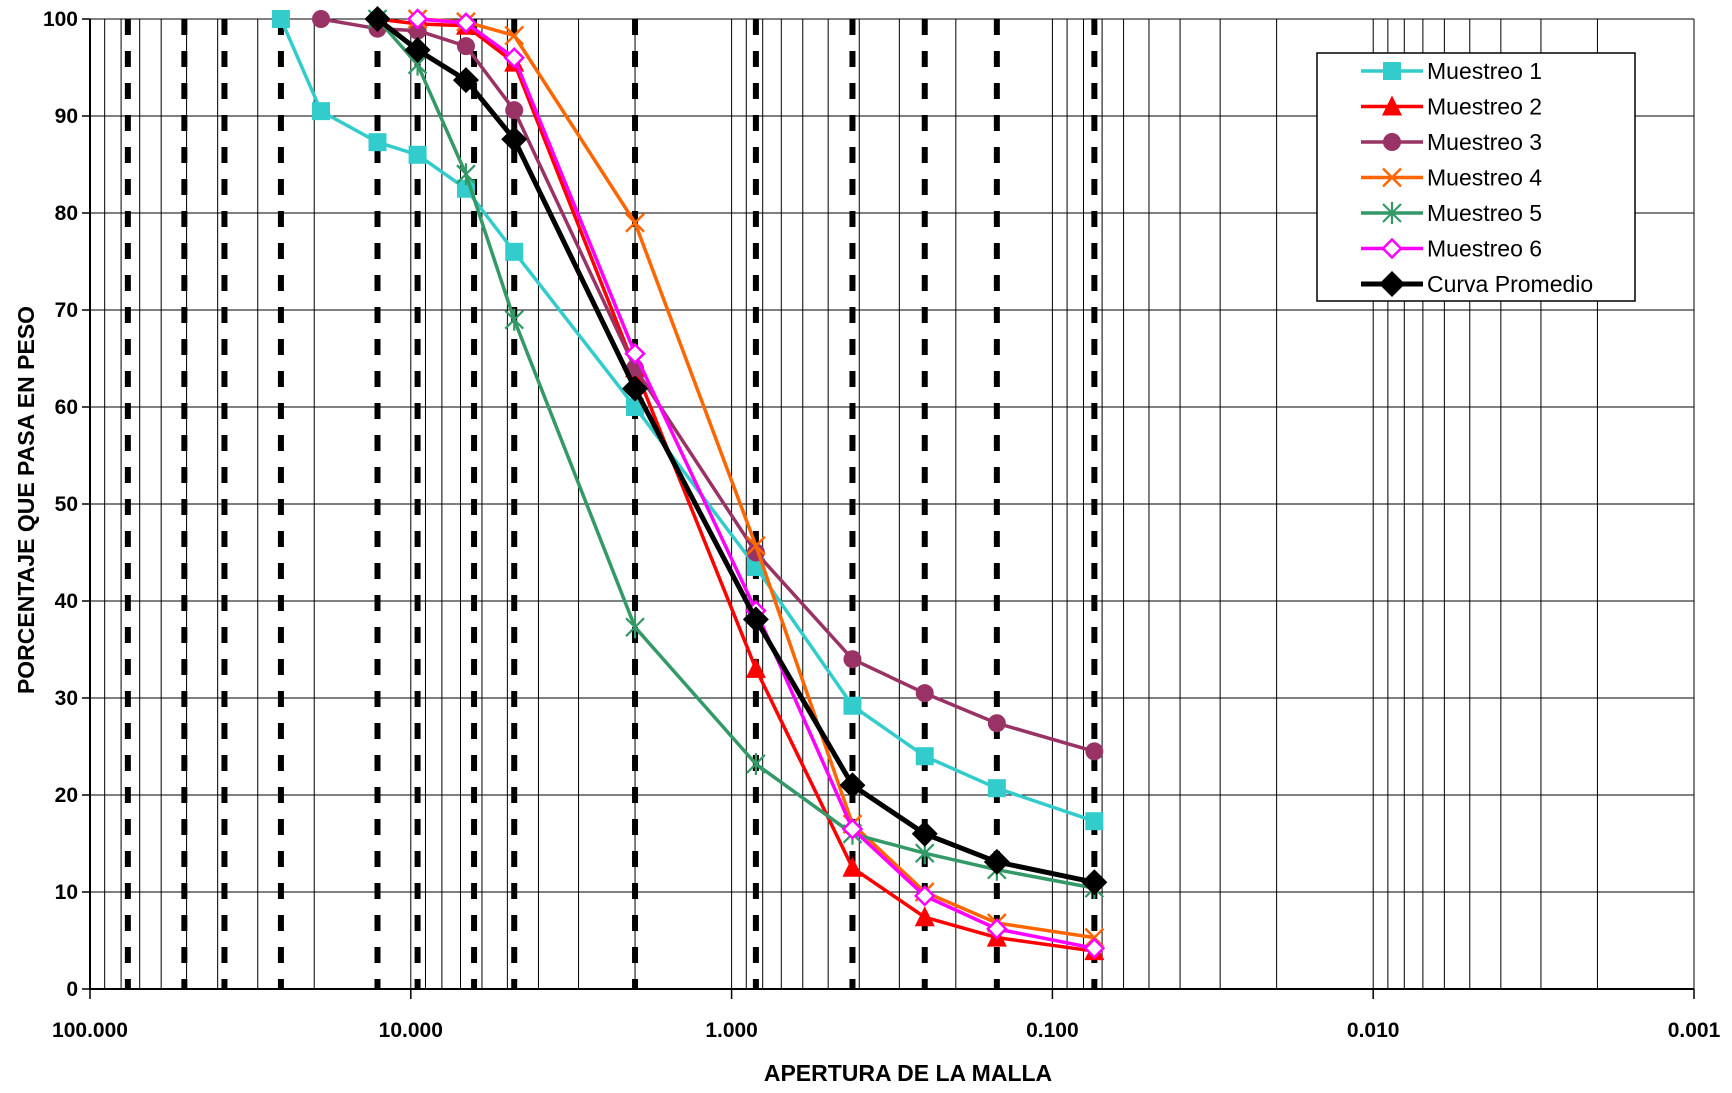 The width and height of the screenshot is (1732, 1093). I want to click on legend-label: Muestreo 2, so click(1484, 107).